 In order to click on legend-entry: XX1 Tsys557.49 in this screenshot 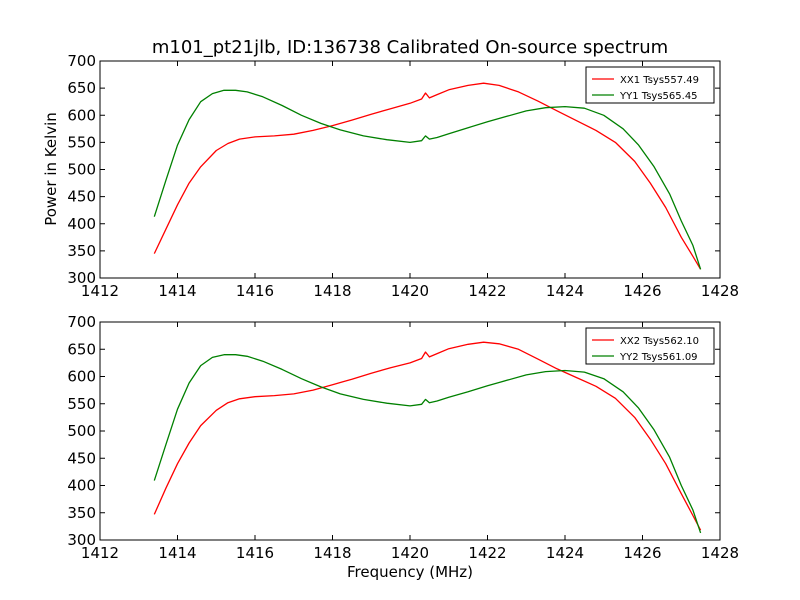, I will do `click(659, 80)`.